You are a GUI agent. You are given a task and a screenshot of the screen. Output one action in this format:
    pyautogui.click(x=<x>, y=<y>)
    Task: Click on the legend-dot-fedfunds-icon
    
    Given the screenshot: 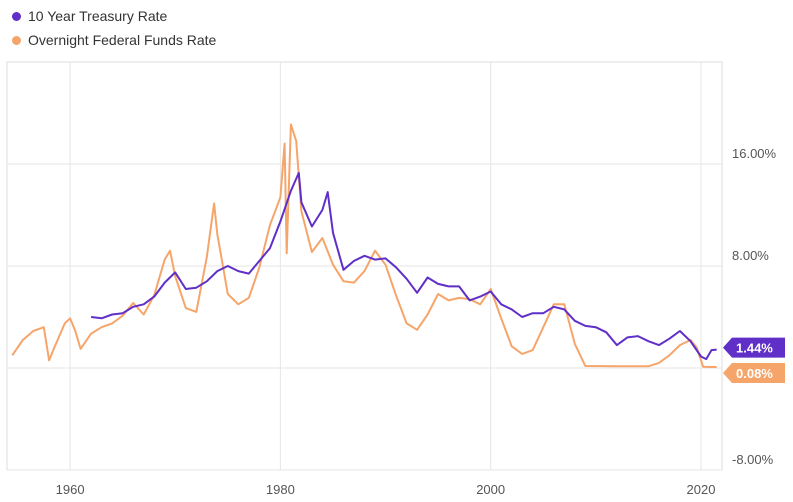 What is the action you would take?
    pyautogui.click(x=16, y=40)
    